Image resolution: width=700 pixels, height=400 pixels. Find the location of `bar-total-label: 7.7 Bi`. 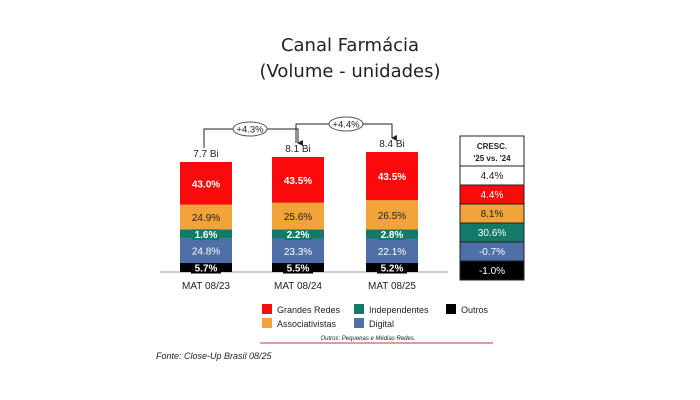

bar-total-label: 7.7 Bi is located at coordinates (206, 154).